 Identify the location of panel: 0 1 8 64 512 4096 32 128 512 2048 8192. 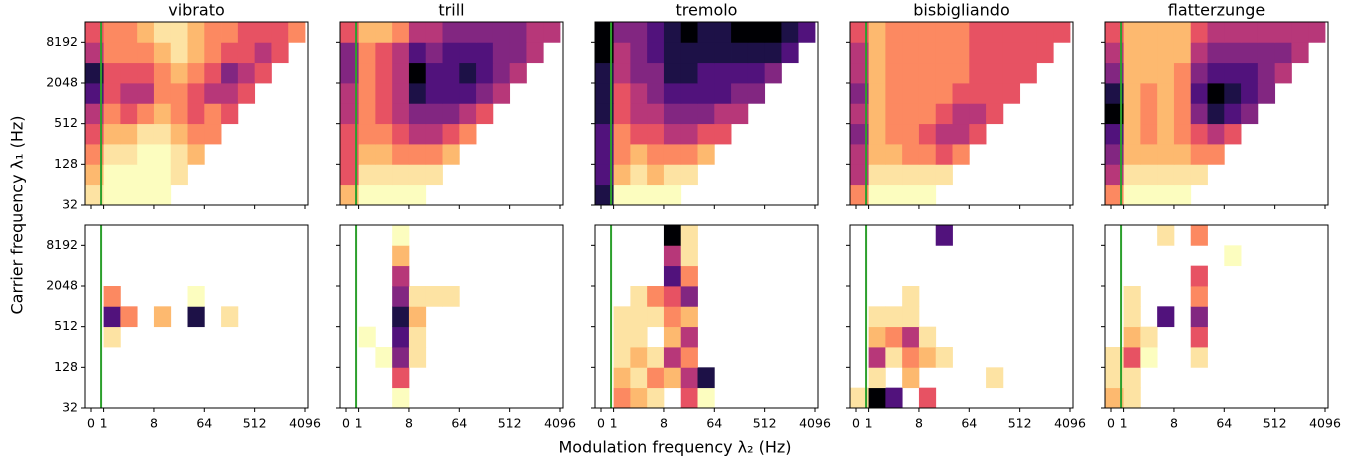
(183, 327).